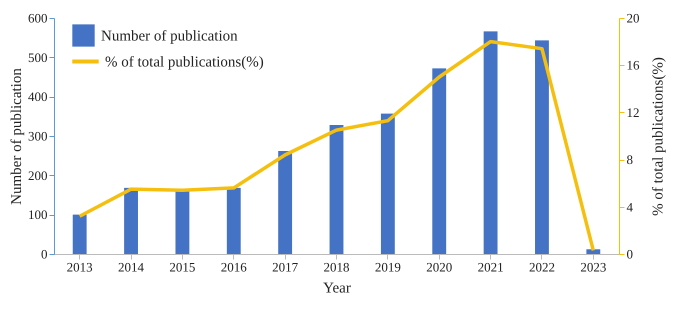 The image size is (700, 320). I want to click on x-tick-label: 2017, so click(285, 267).